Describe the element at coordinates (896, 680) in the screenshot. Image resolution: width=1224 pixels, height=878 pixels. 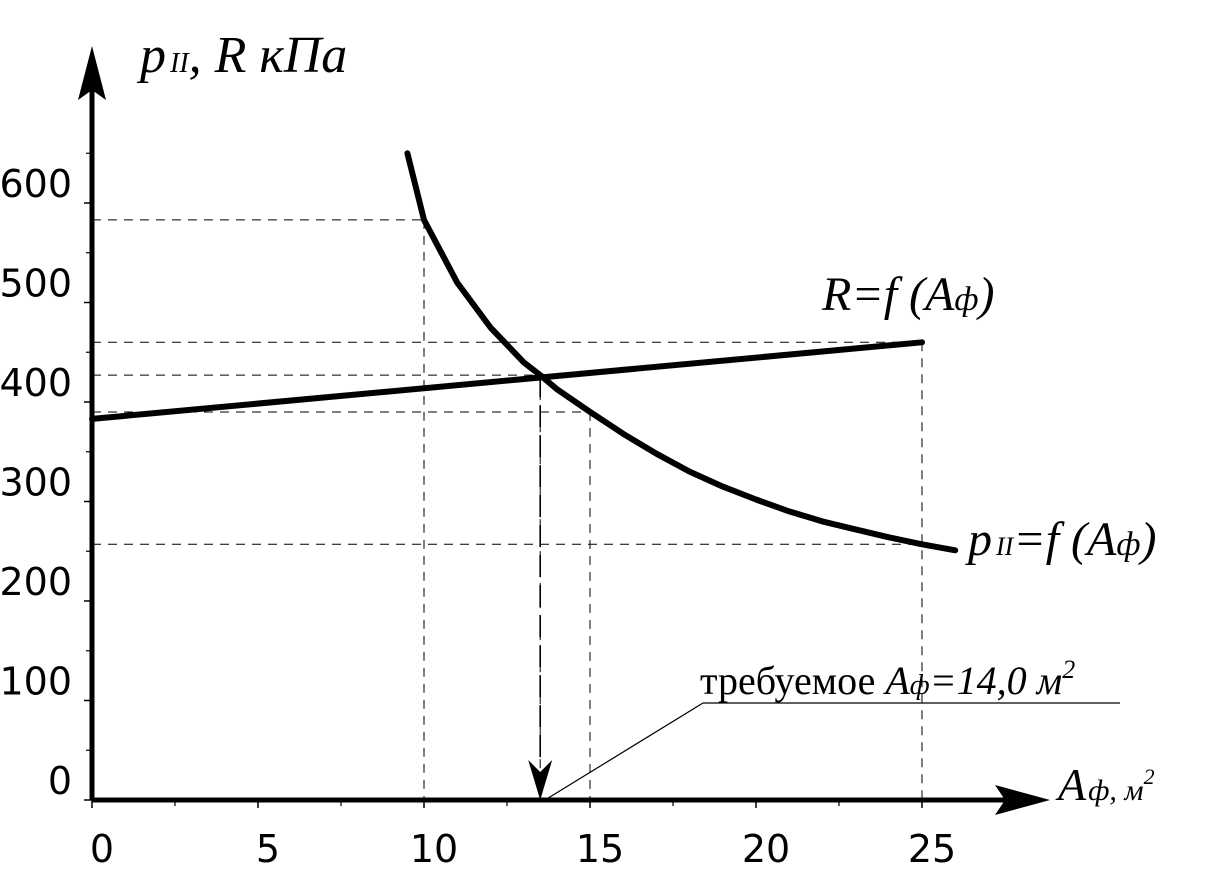
I see `annotation-text-italic: A` at that location.